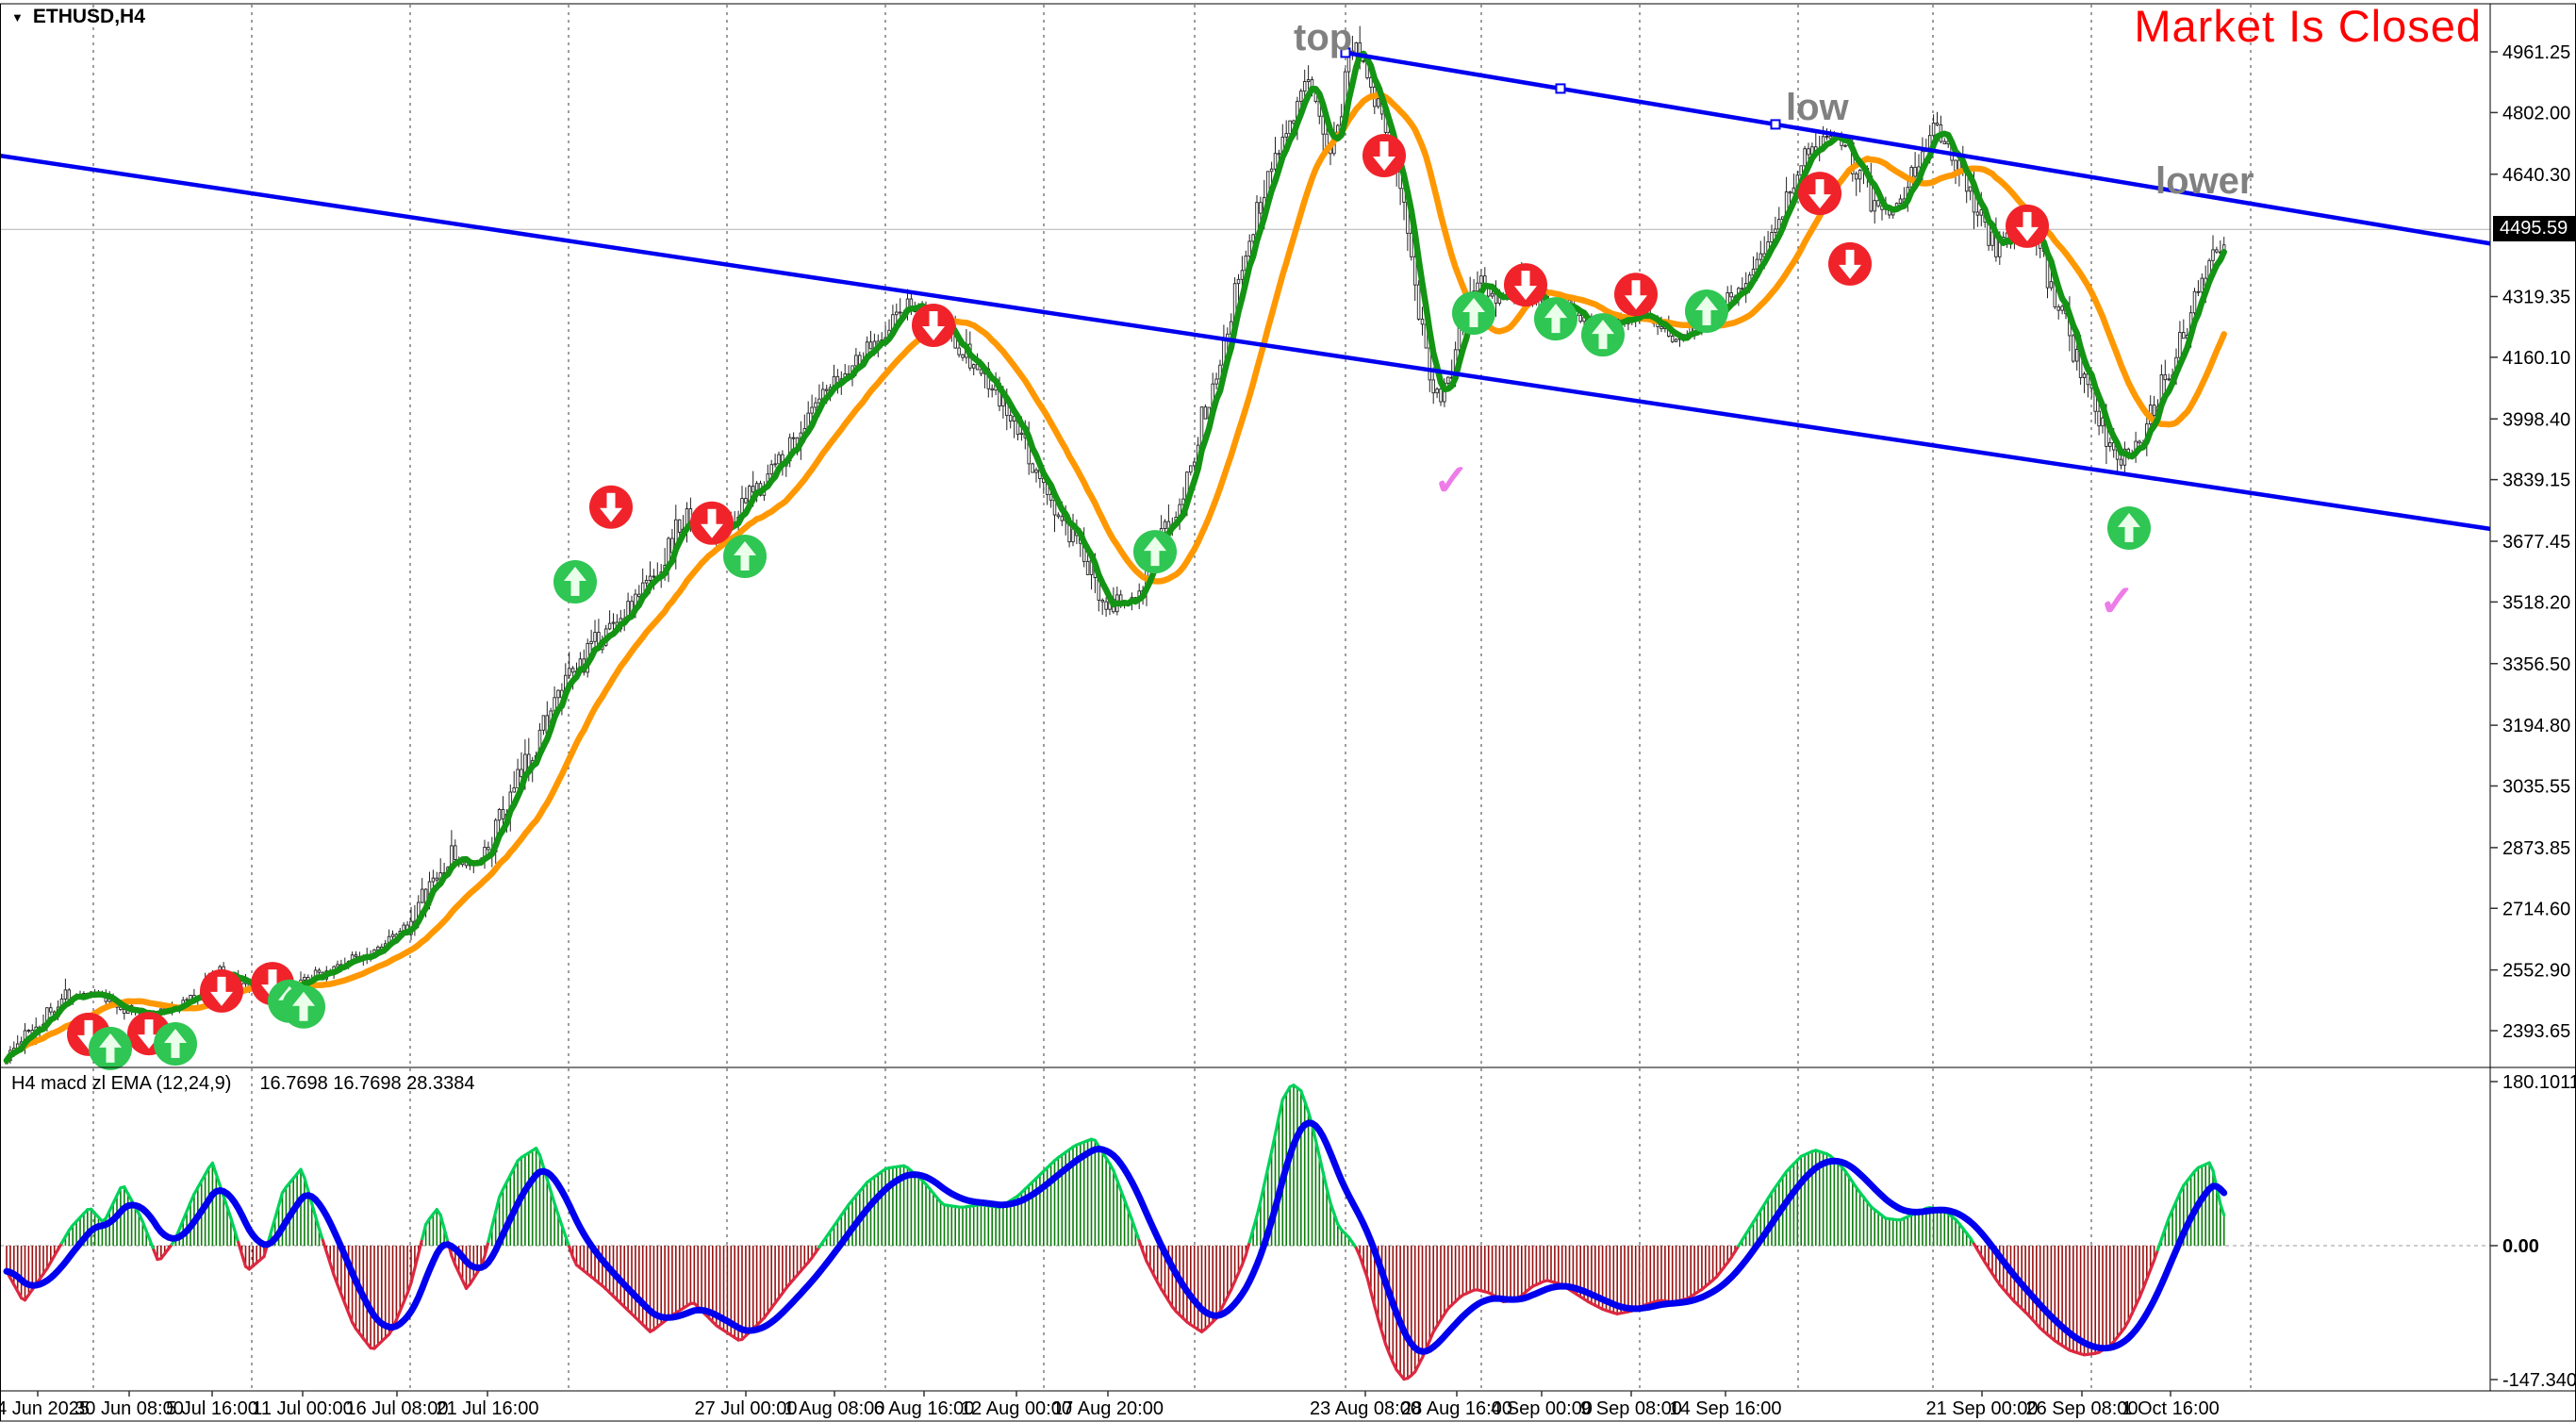 This screenshot has height=1422, width=2576. I want to click on price-axis-tick: 3035.55, so click(2536, 787).